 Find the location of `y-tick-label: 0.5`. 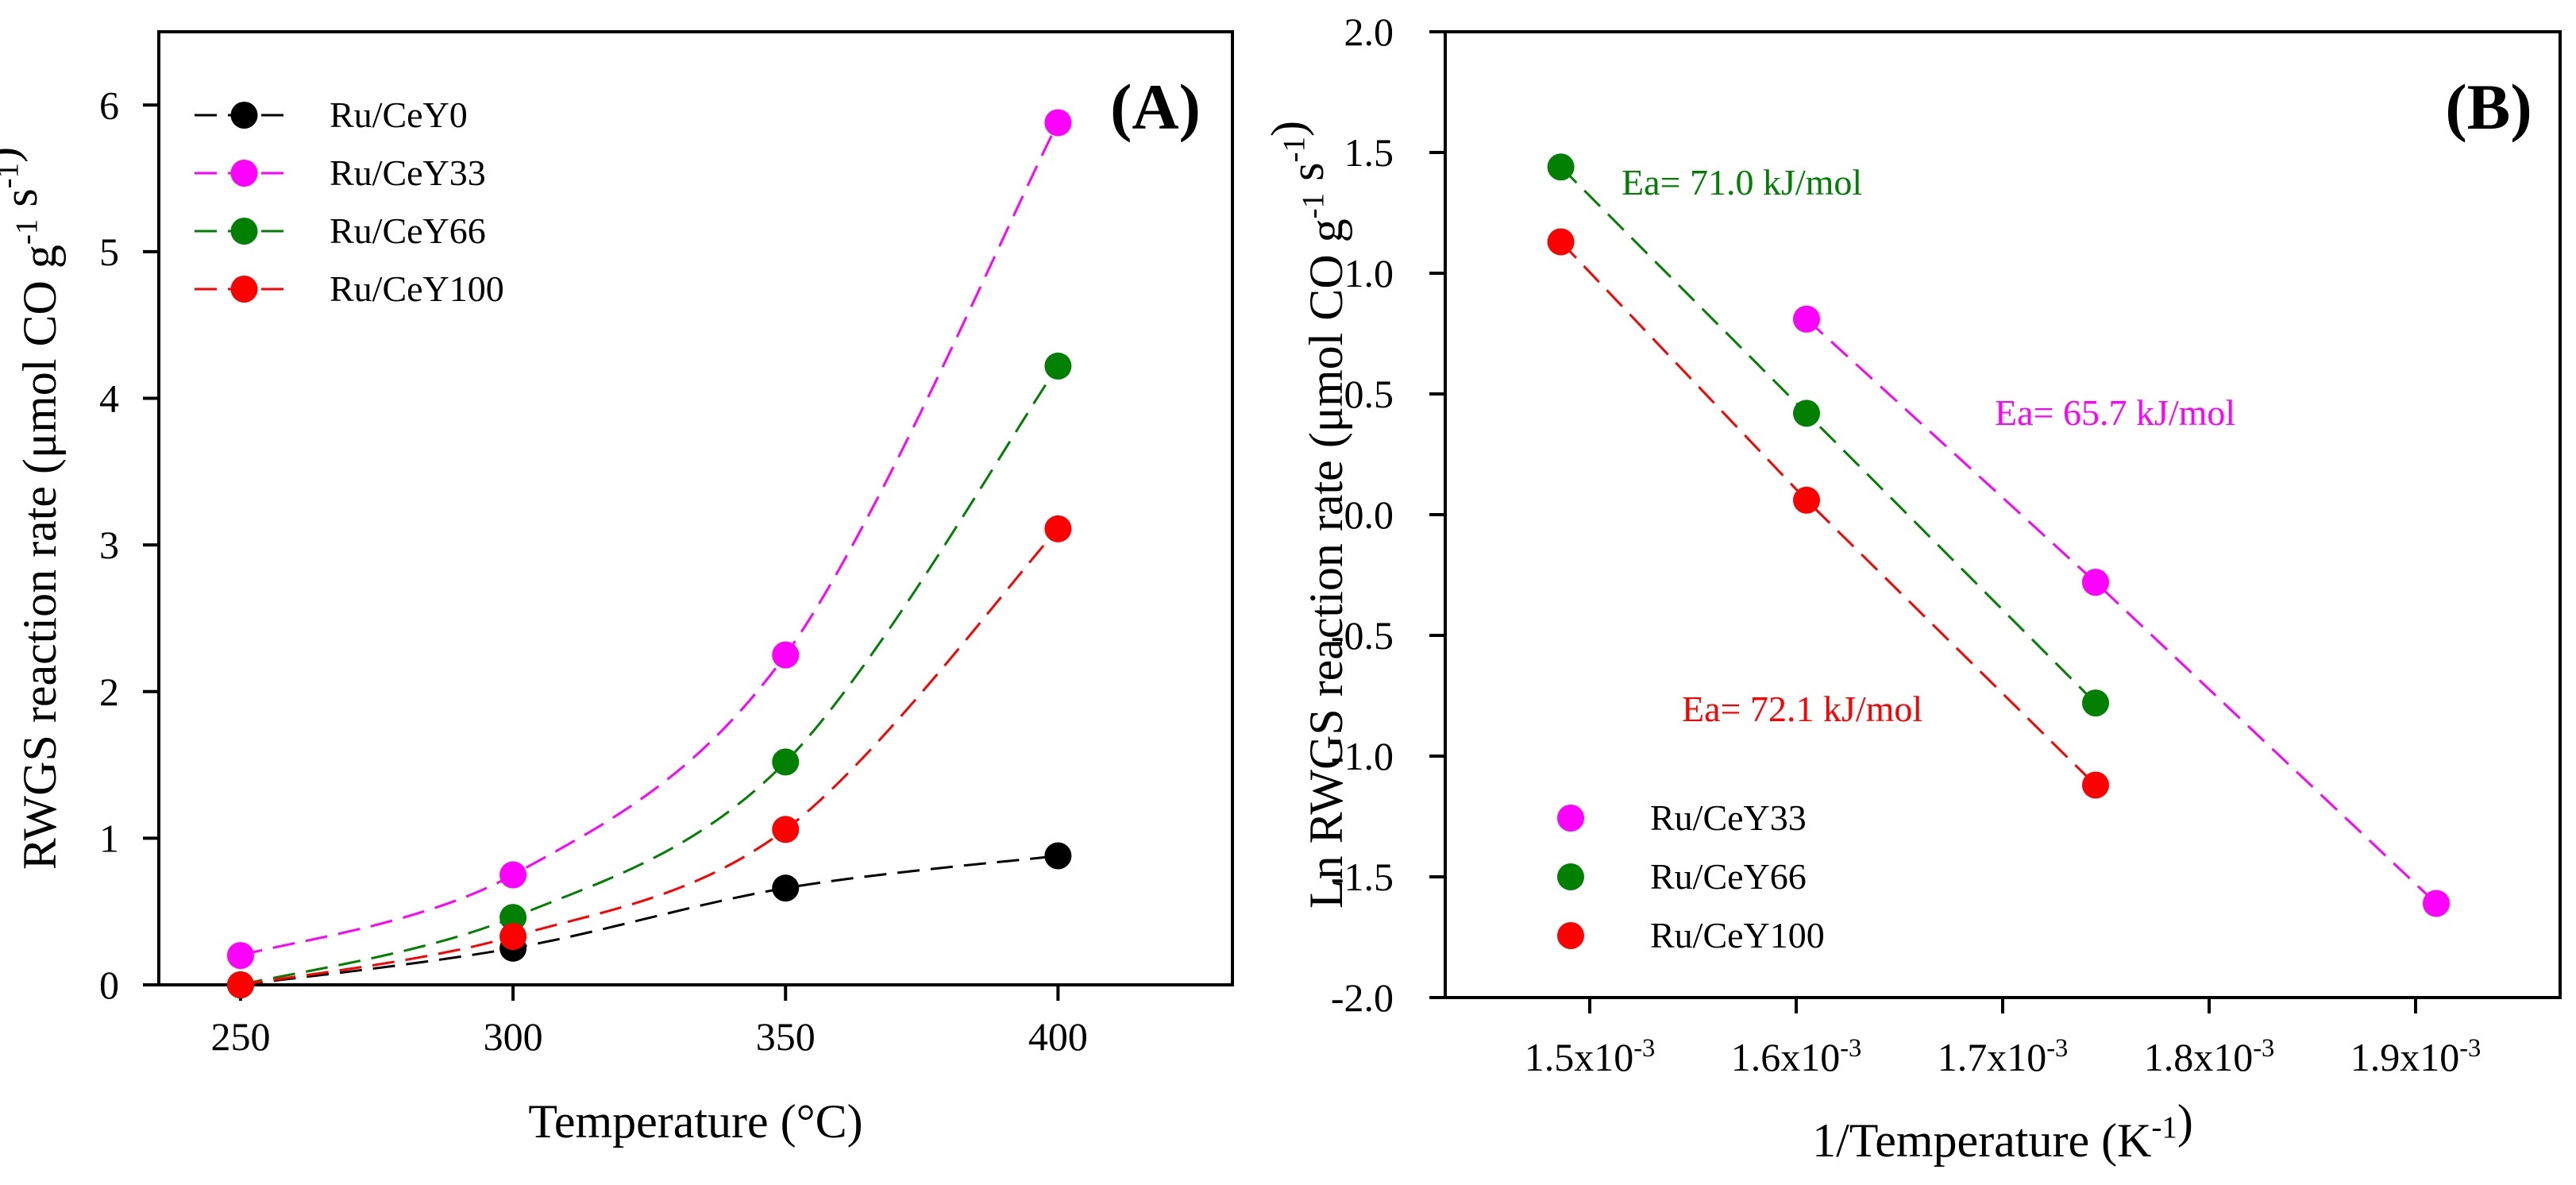

y-tick-label: 0.5 is located at coordinates (1369, 394).